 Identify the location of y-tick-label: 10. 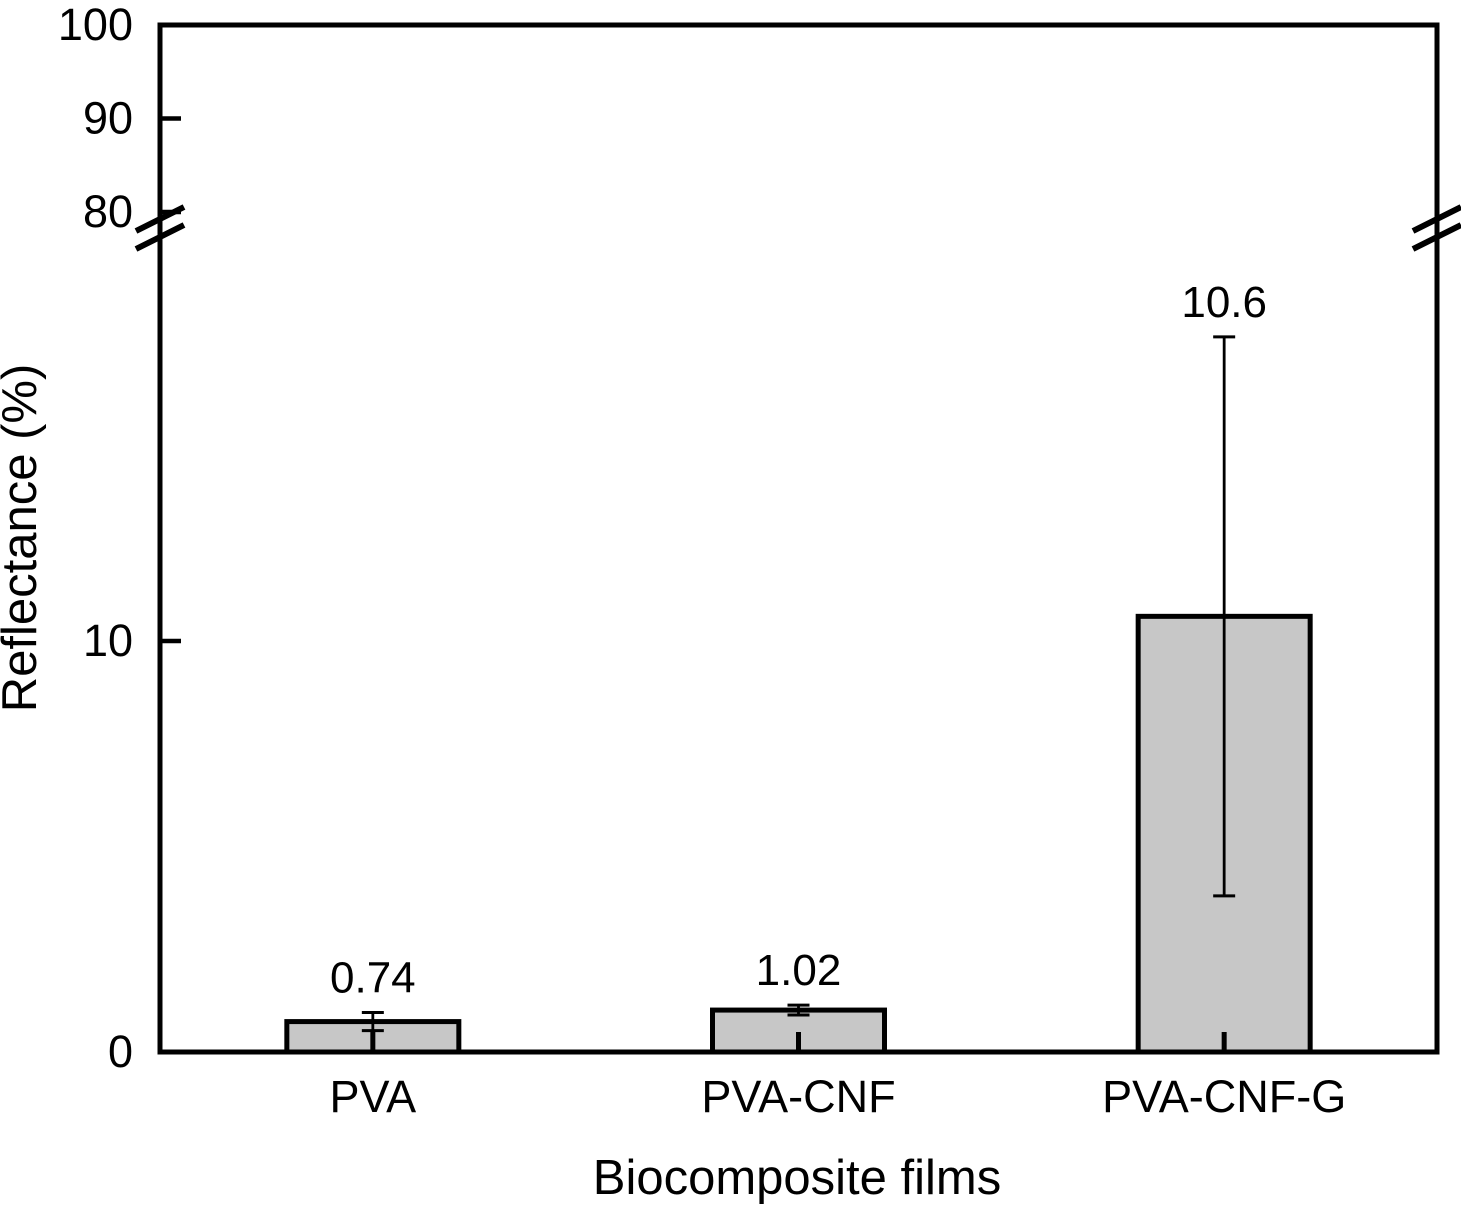
(108, 640).